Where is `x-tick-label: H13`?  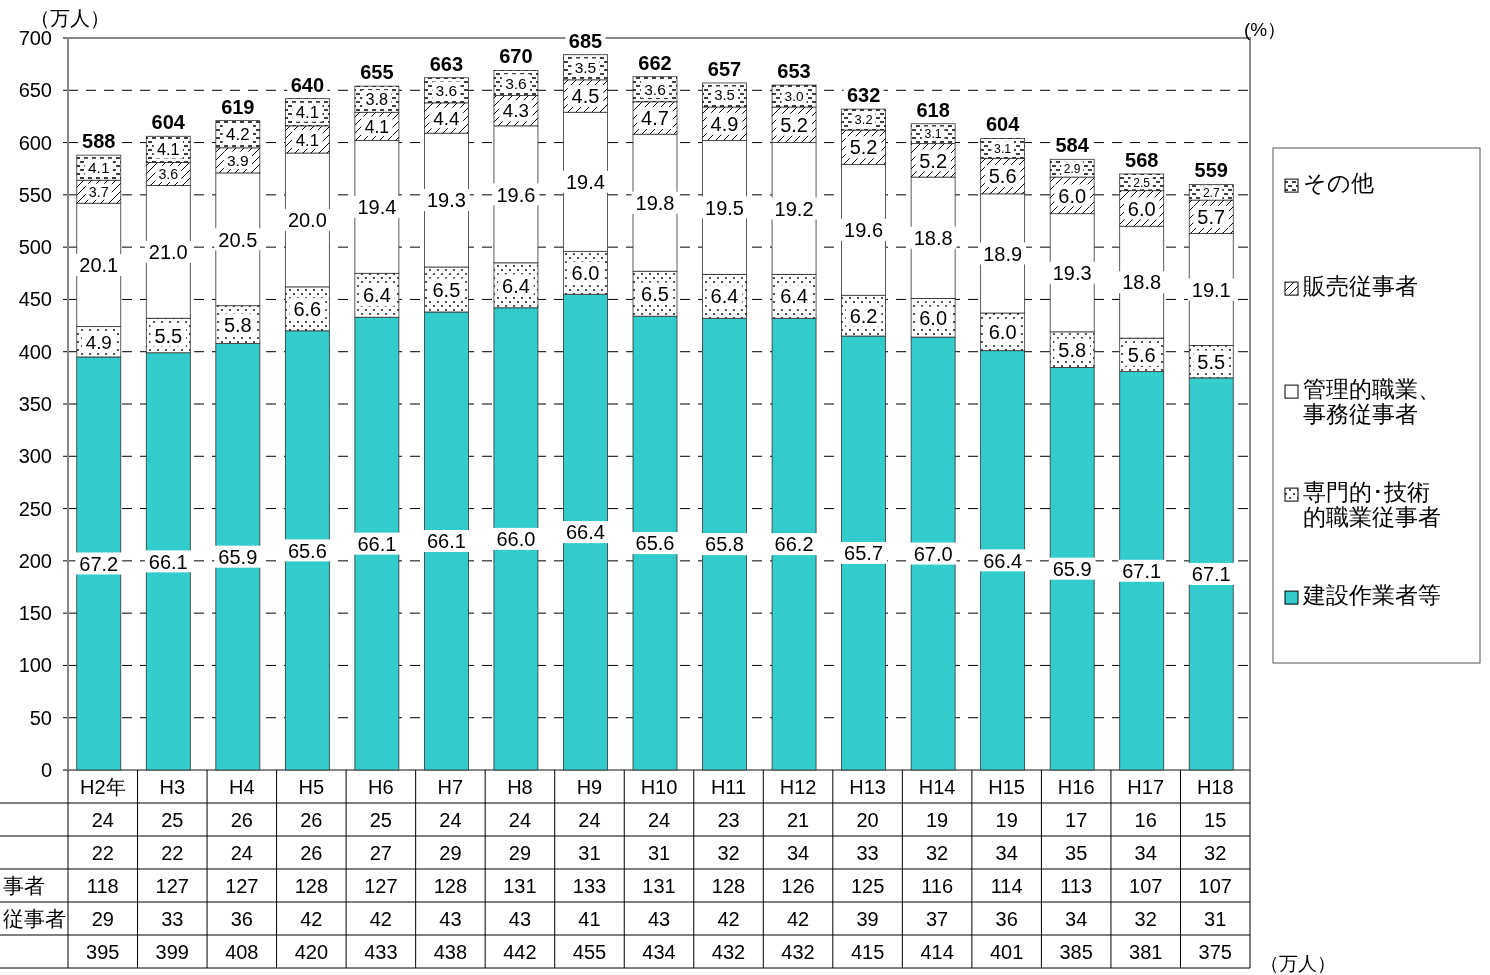 x-tick-label: H13 is located at coordinates (867, 787).